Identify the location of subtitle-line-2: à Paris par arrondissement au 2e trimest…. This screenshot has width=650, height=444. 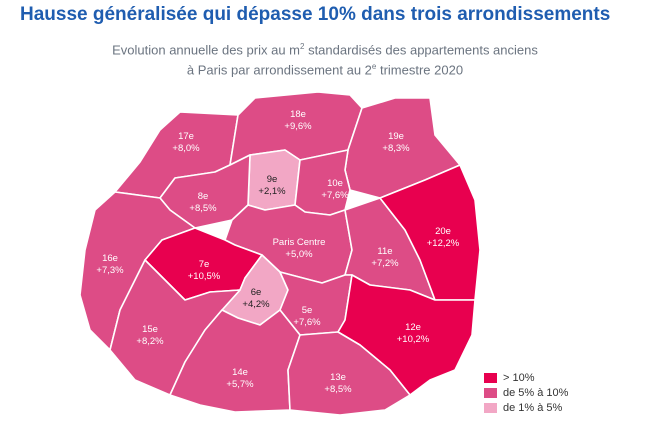
(325, 70).